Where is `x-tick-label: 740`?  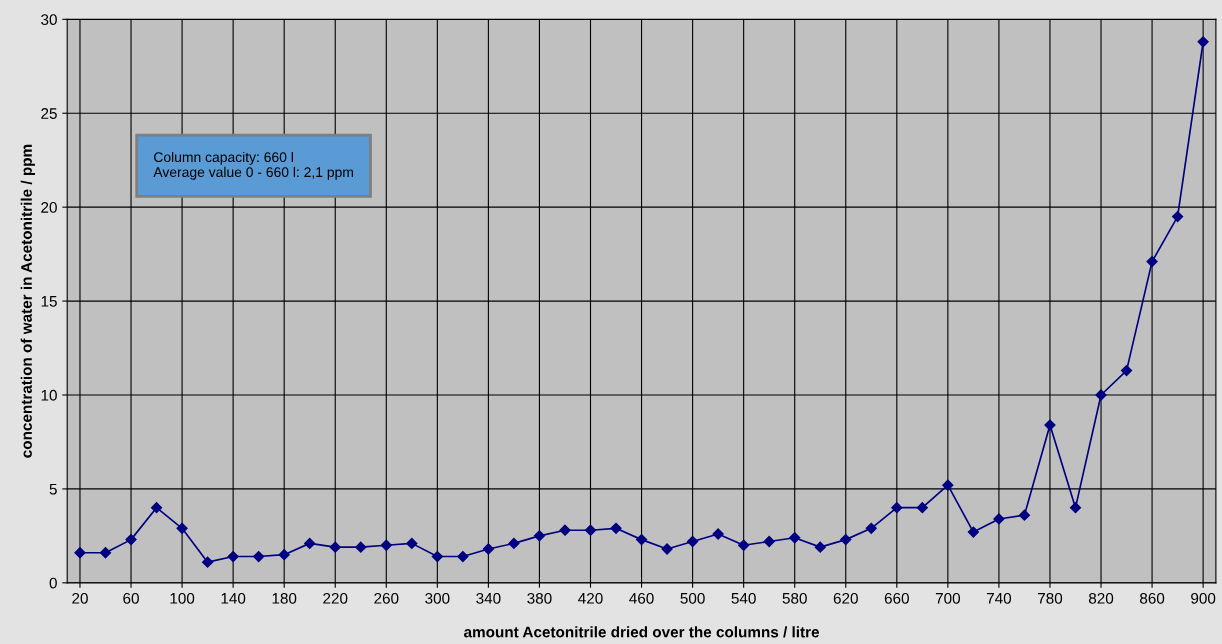
x-tick-label: 740 is located at coordinates (999, 598).